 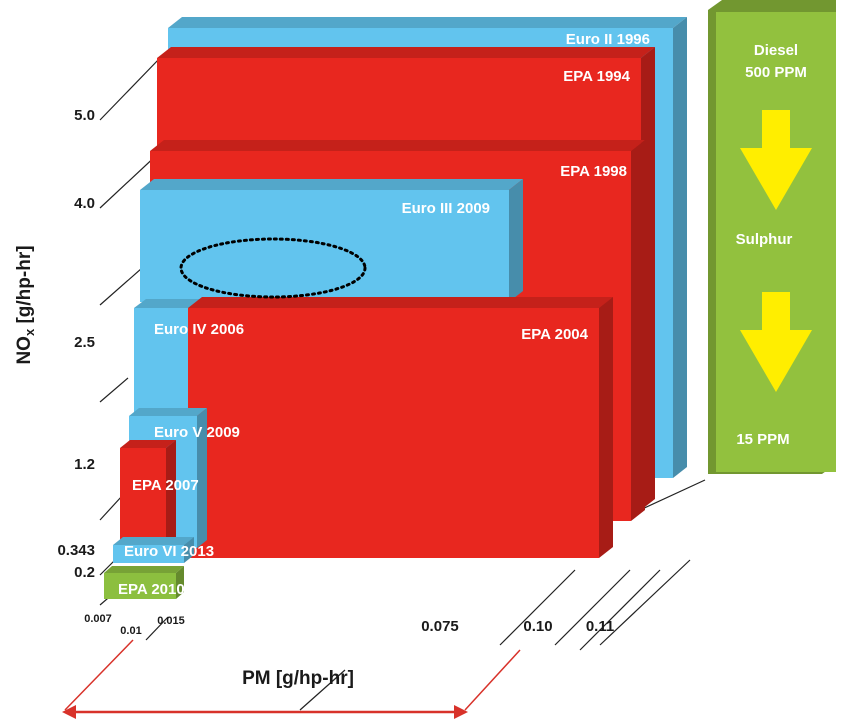 I want to click on x-tick-label: 0.01, so click(x=130, y=631).